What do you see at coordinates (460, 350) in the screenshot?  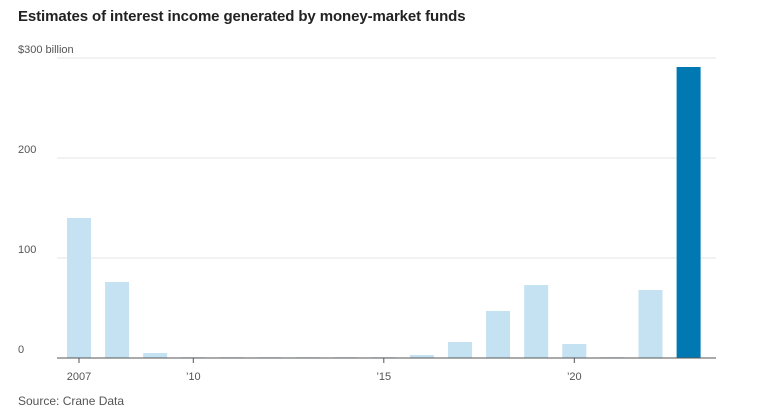 I see `bar-2017` at bounding box center [460, 350].